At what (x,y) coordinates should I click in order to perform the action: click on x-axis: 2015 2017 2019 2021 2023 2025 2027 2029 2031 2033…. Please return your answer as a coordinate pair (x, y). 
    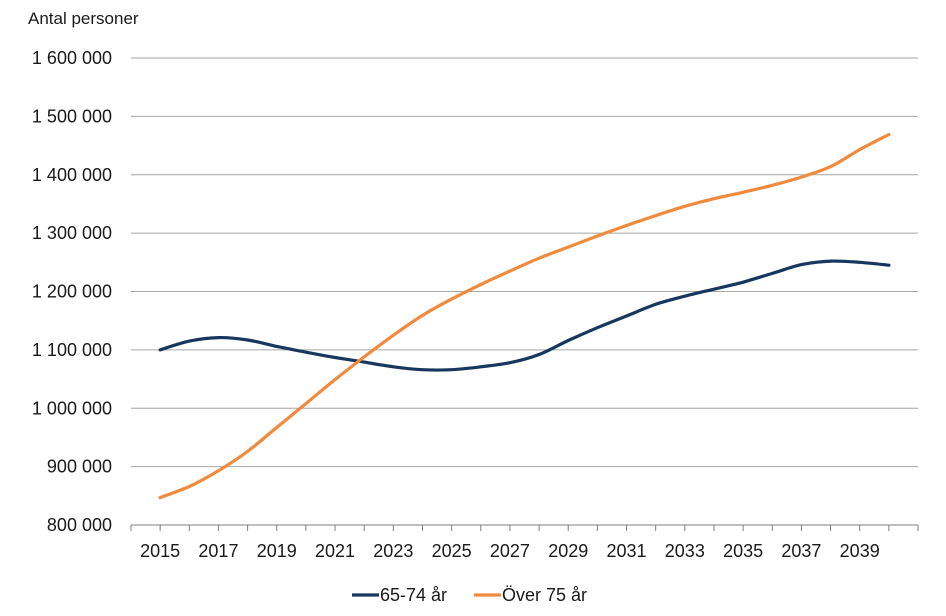
    Looking at the image, I should click on (524, 542).